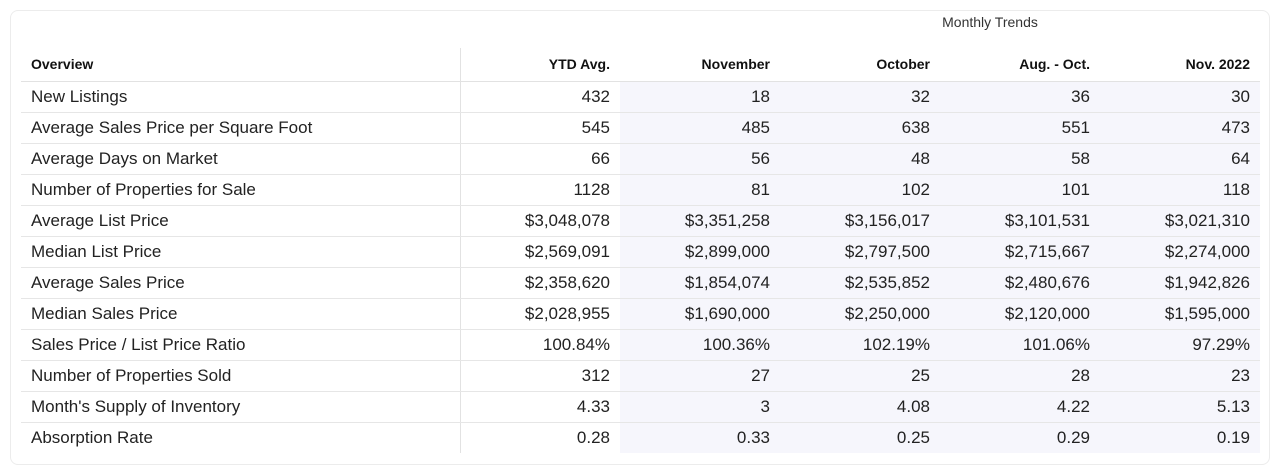  Describe the element at coordinates (1180, 376) in the screenshot. I see `cell-value: 23` at that location.